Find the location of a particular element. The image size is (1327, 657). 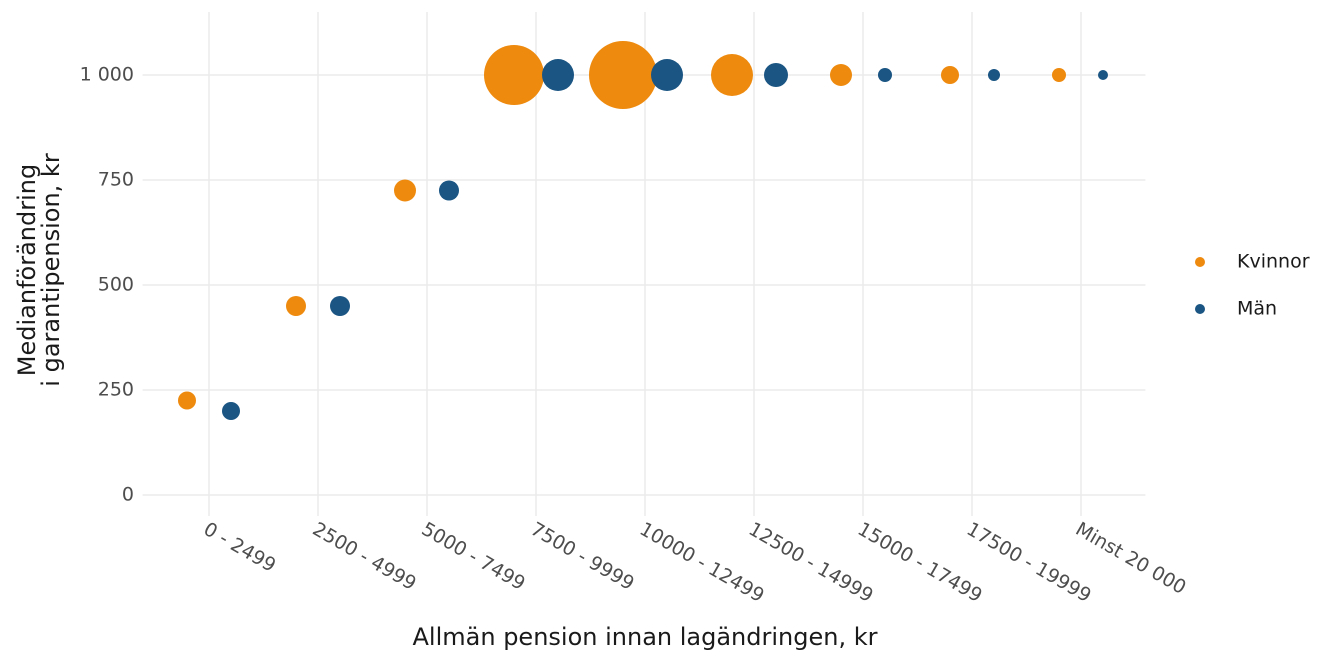

x-tick-label: 5000 - 7499 is located at coordinates (473, 556).